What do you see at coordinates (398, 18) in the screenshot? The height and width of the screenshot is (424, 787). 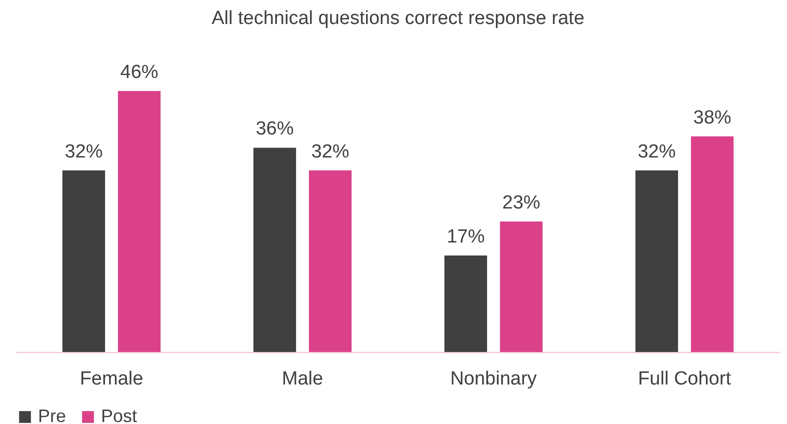 I see `chart-title: All technical questions correct response rate` at bounding box center [398, 18].